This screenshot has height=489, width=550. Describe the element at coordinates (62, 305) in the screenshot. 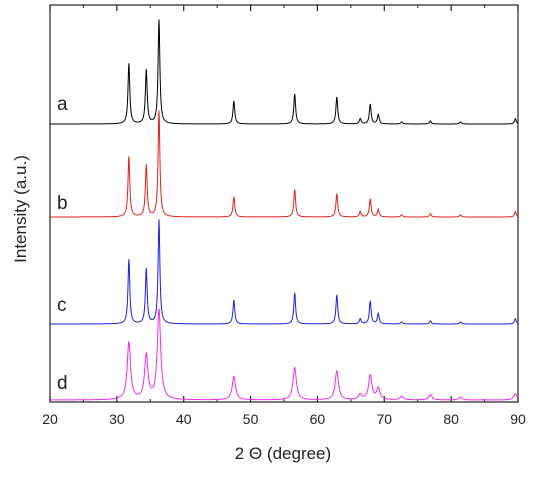

I see `series-c-label: c` at that location.